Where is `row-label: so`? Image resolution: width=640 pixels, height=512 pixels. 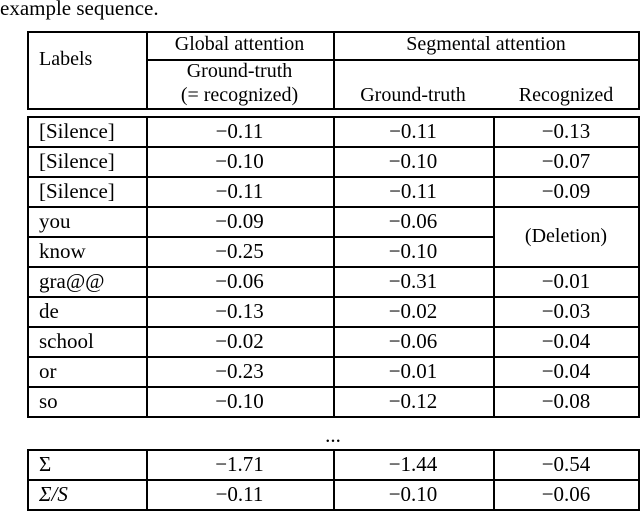 row-label: so is located at coordinates (48, 401).